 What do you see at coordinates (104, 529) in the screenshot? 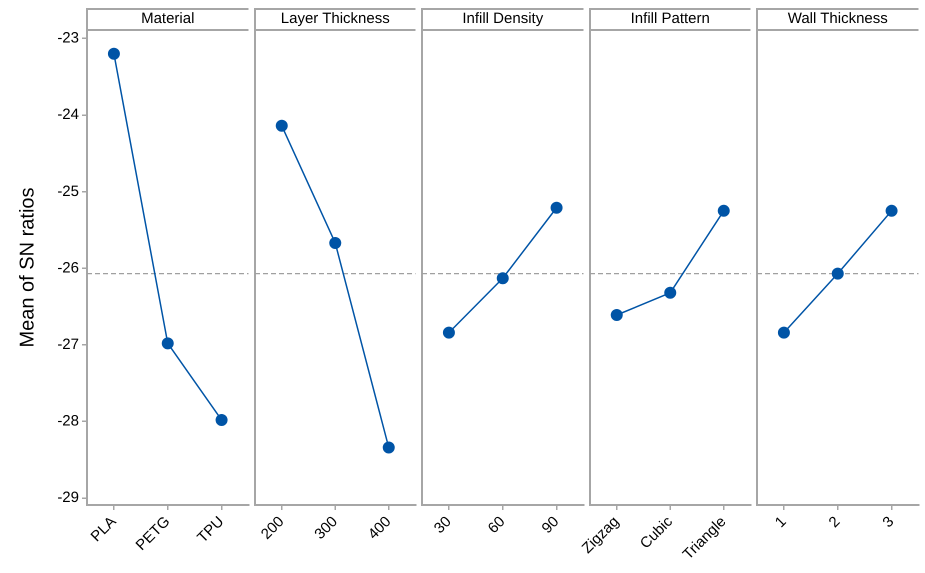
I see `x-tick-label: PLA` at bounding box center [104, 529].